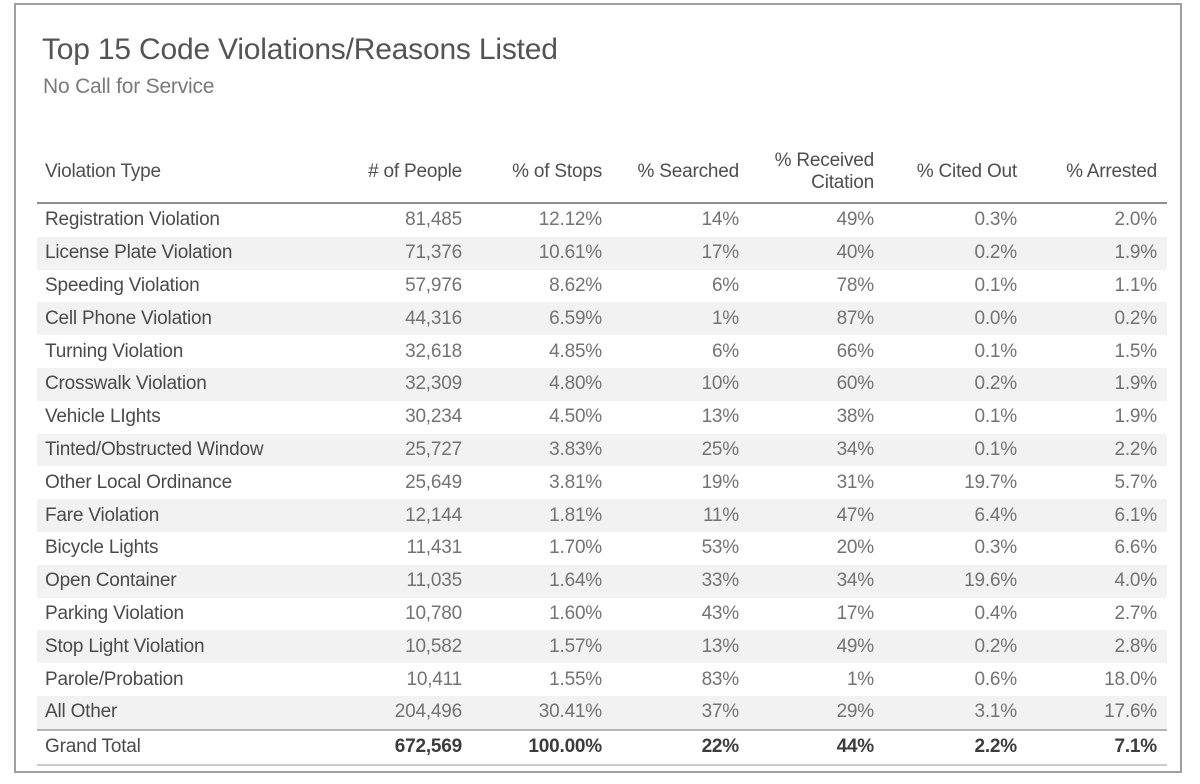 This screenshot has width=1200, height=784. What do you see at coordinates (725, 318) in the screenshot?
I see `cell-pct-searched: 1%` at bounding box center [725, 318].